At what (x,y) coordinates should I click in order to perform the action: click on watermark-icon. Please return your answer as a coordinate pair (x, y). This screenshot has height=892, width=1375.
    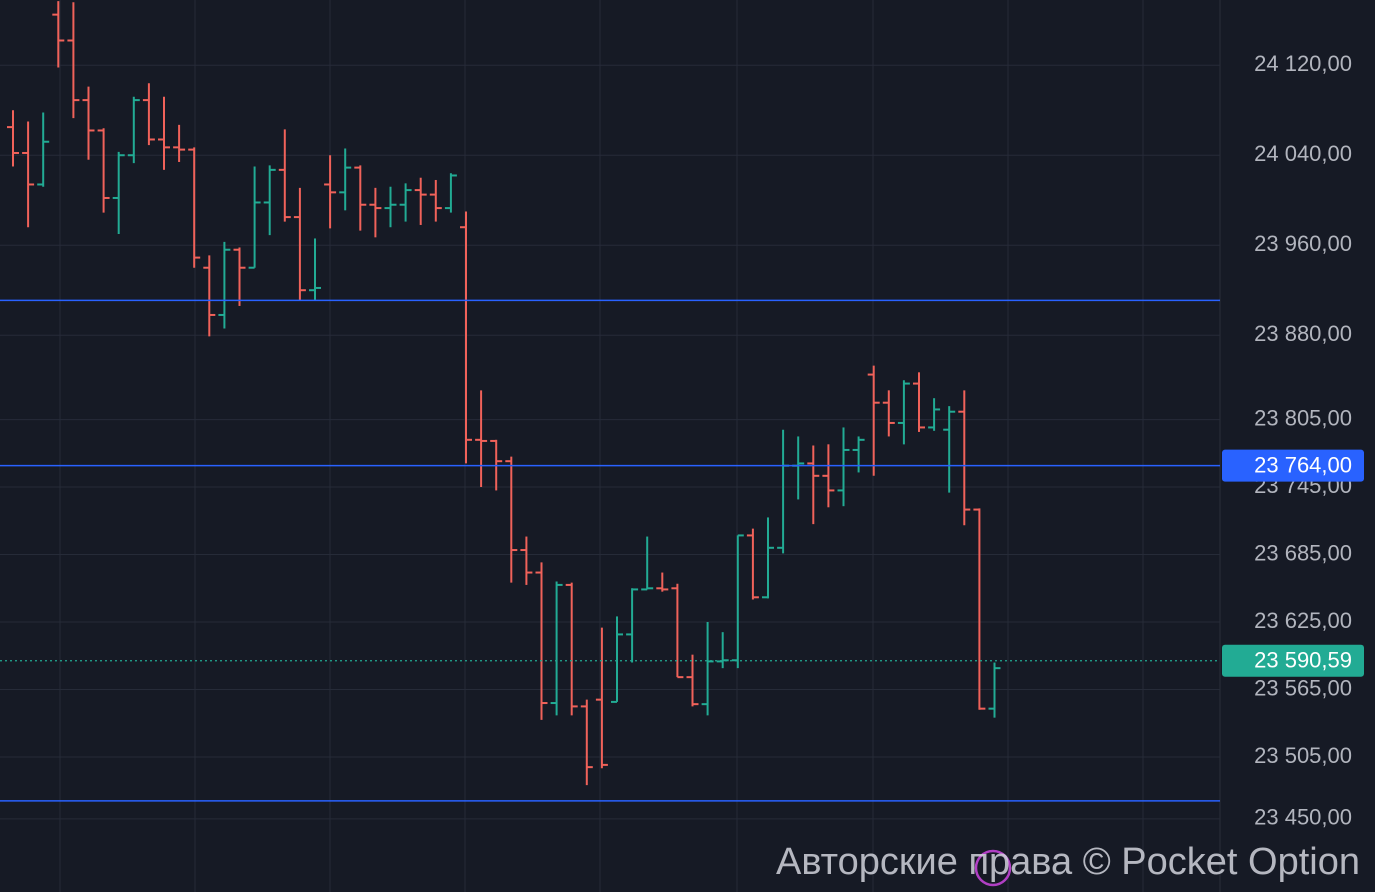
    Looking at the image, I should click on (993, 868).